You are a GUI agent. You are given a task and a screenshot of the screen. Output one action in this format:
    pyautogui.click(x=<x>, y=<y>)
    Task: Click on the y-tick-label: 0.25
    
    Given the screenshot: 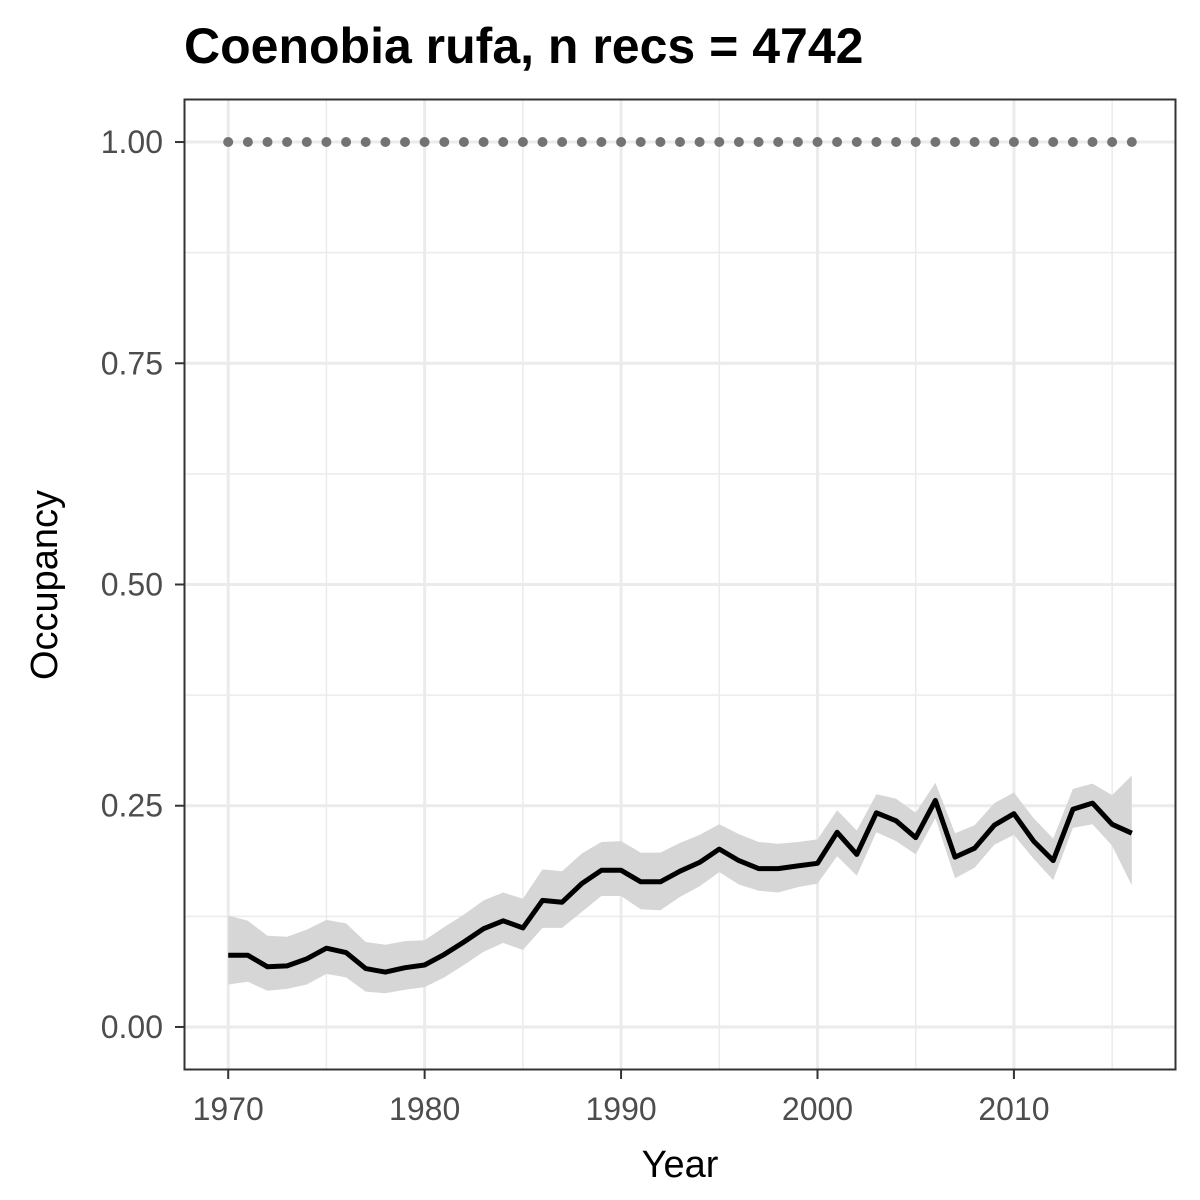 What is the action you would take?
    pyautogui.click(x=132, y=806)
    